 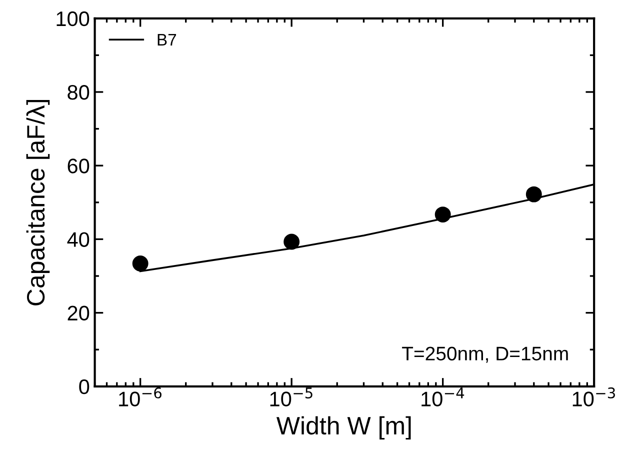 What do you see at coordinates (73, 18) in the screenshot?
I see `y-tick-label: 100` at bounding box center [73, 18].